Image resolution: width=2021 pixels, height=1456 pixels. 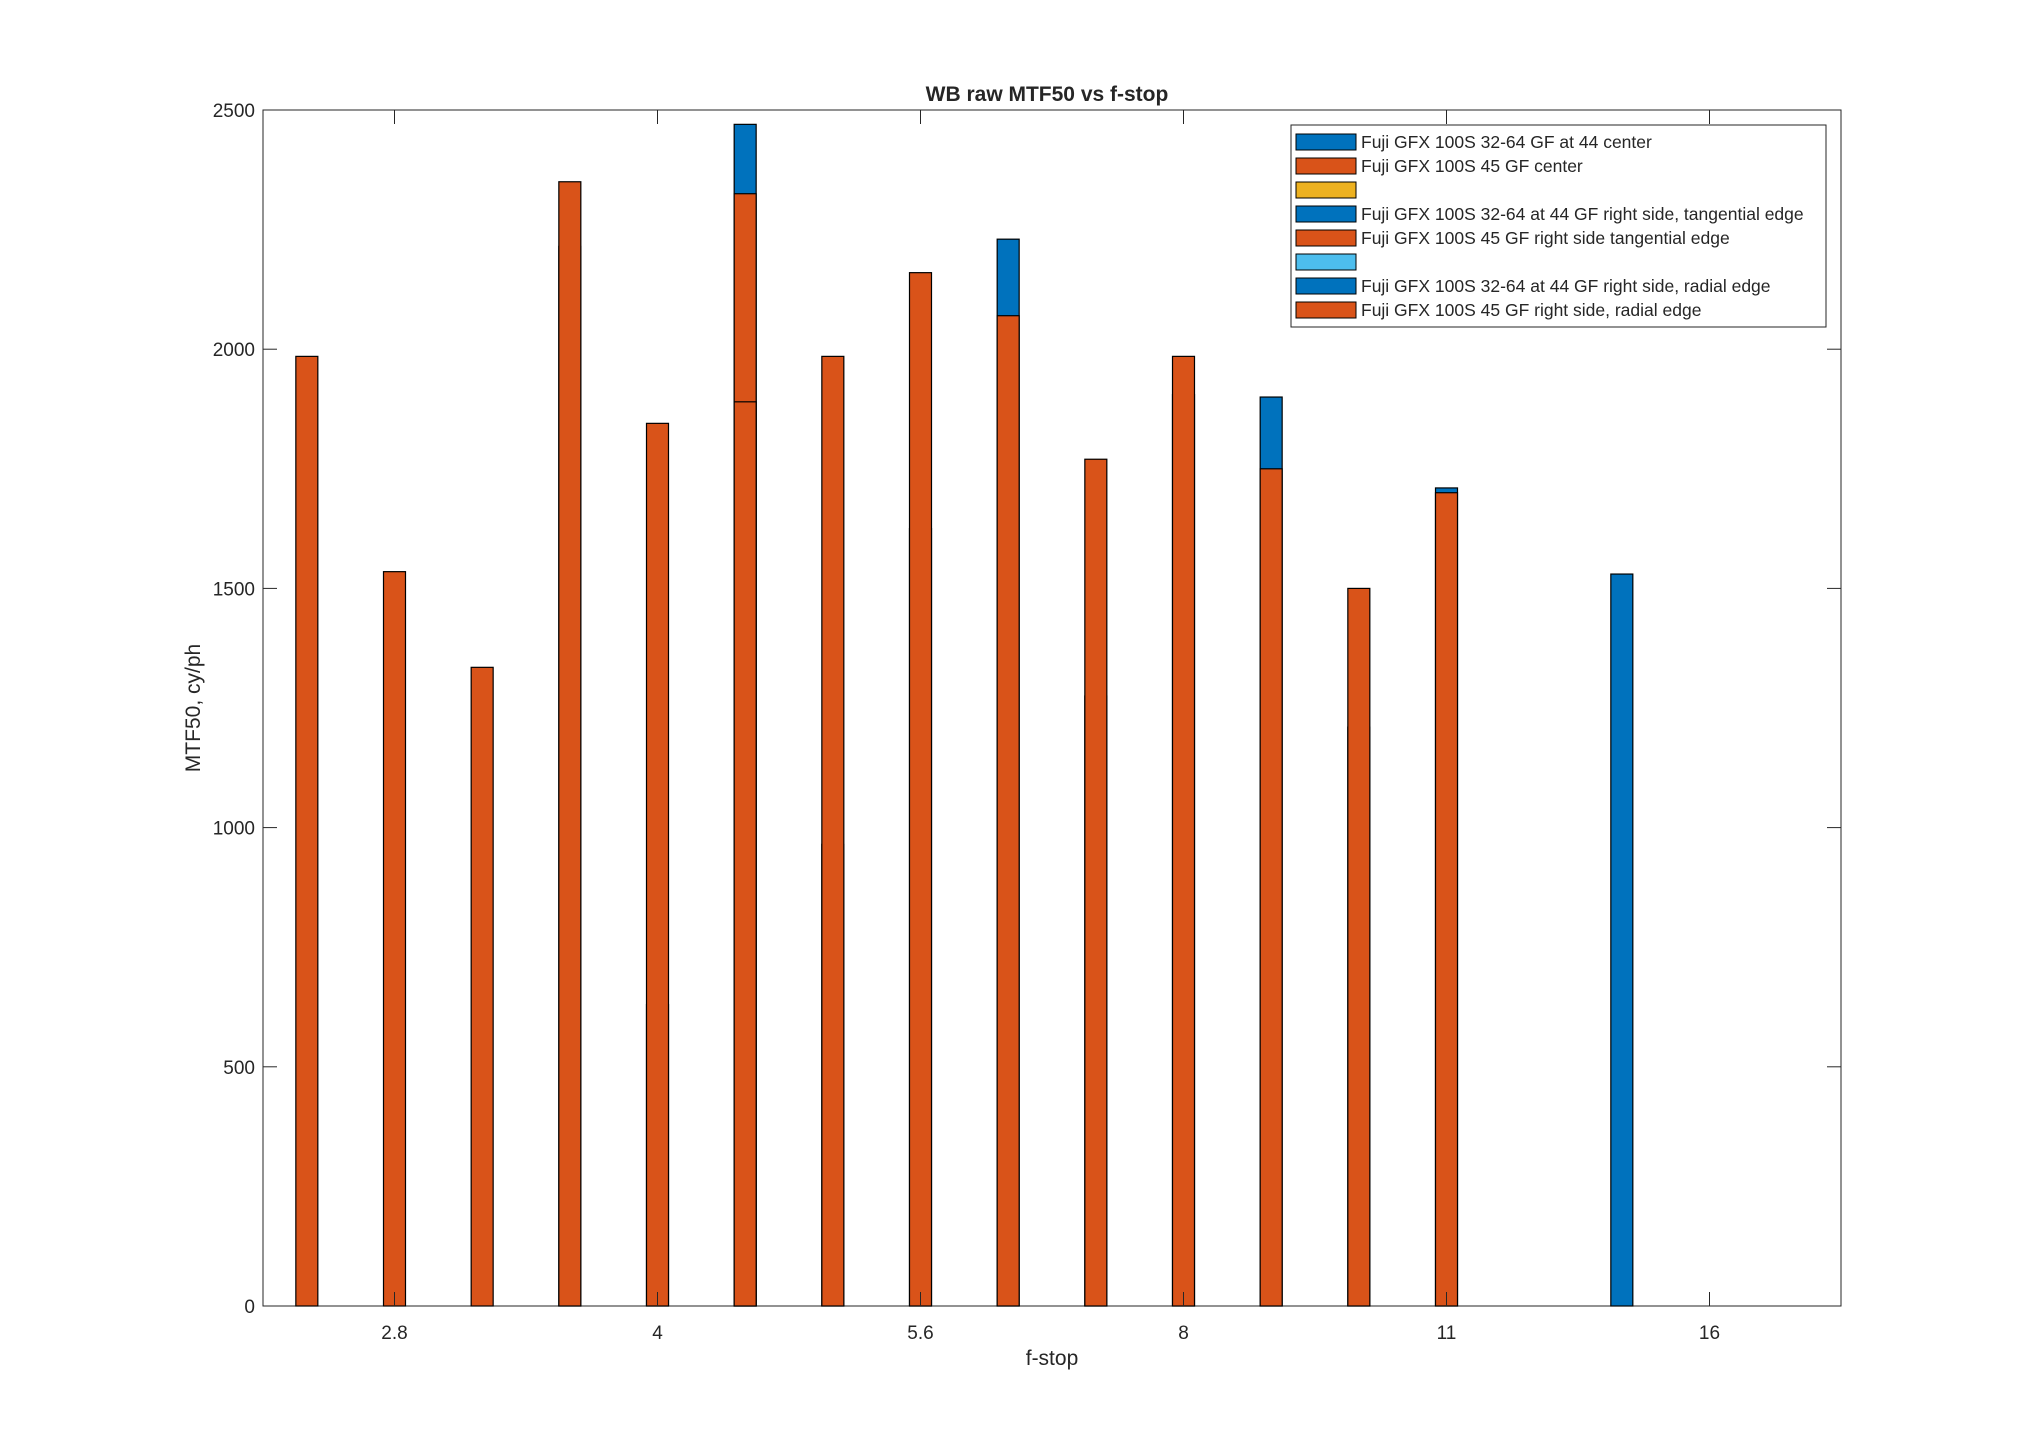 What do you see at coordinates (1506, 142) in the screenshot?
I see `legend-label: Fuji GFX 100S 32-64 GF at 44 center` at bounding box center [1506, 142].